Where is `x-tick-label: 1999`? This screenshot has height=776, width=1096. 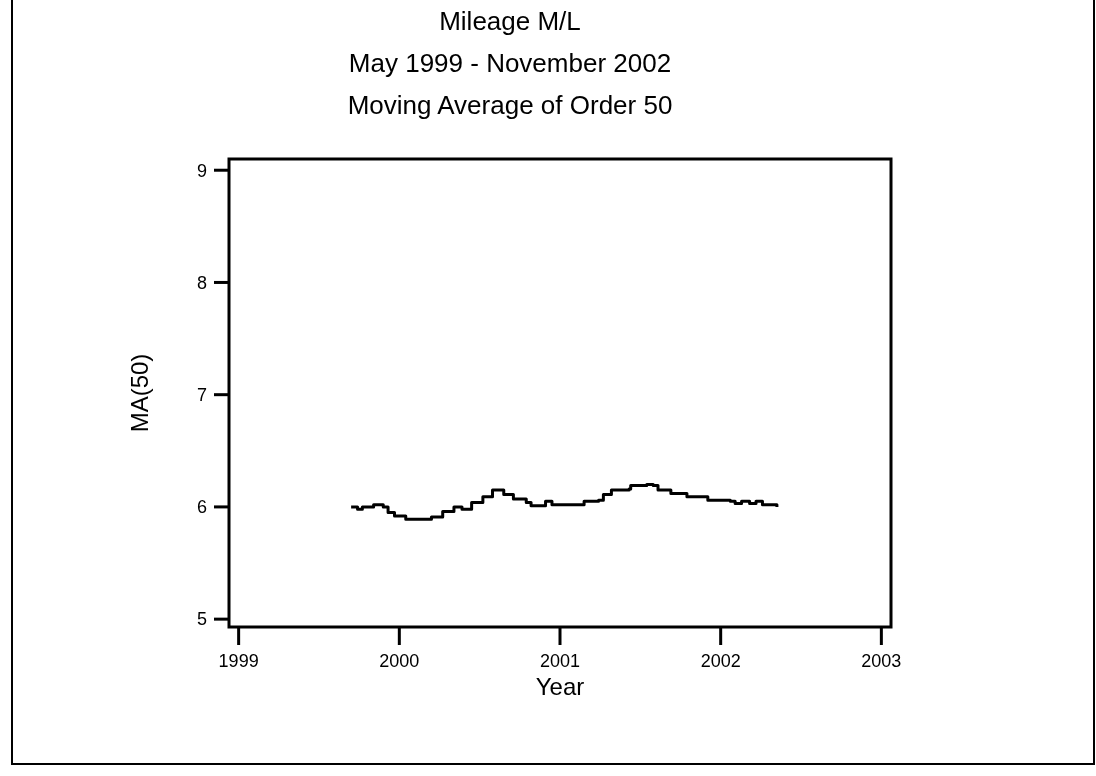
x-tick-label: 1999 is located at coordinates (238, 661).